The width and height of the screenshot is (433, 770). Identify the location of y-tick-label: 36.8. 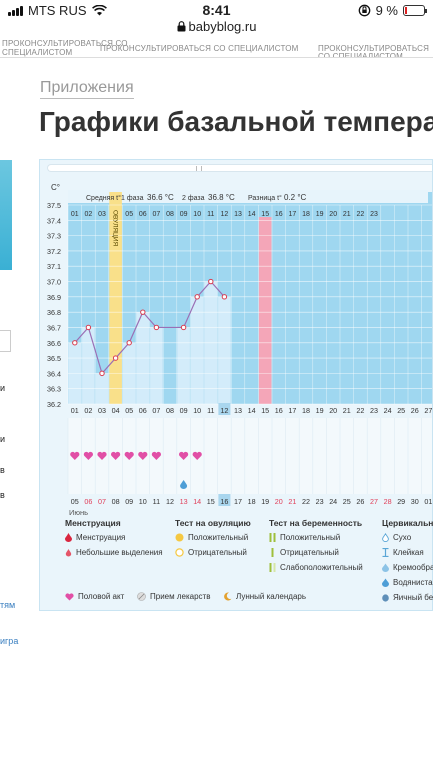
(54, 312).